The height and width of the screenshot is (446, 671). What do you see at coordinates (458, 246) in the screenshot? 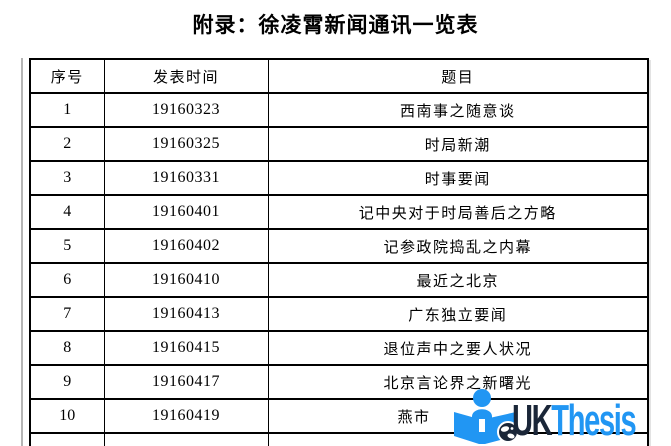
I see `row-title: 记参政院捣乱之内幕` at bounding box center [458, 246].